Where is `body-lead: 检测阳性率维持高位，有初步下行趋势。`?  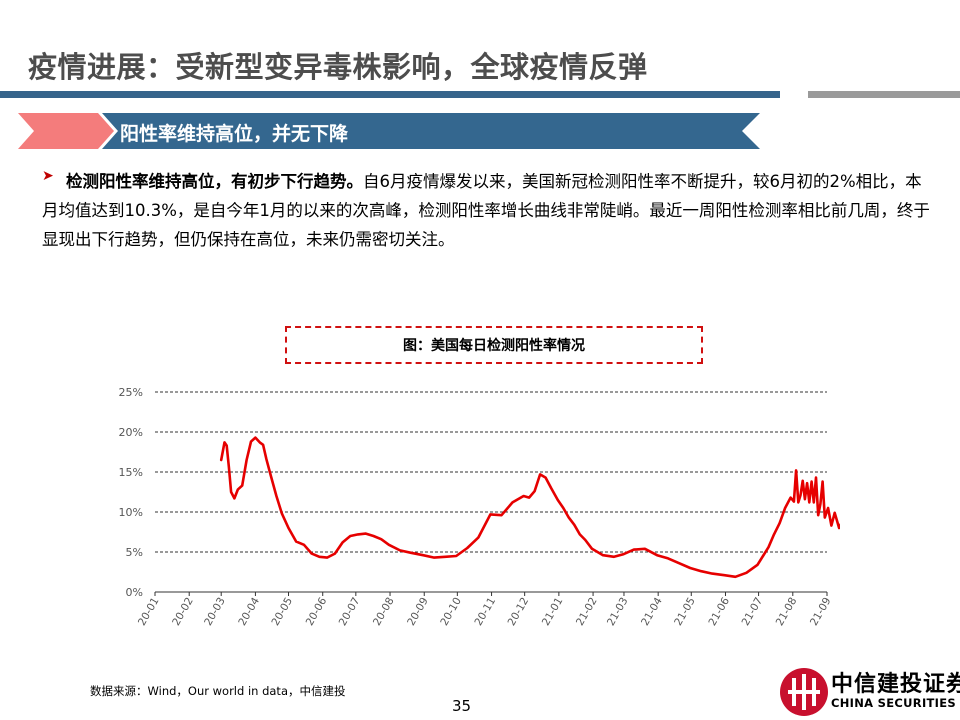
body-lead: 检测阳性率维持高位，有初步下行趋势。 is located at coordinates (214, 181).